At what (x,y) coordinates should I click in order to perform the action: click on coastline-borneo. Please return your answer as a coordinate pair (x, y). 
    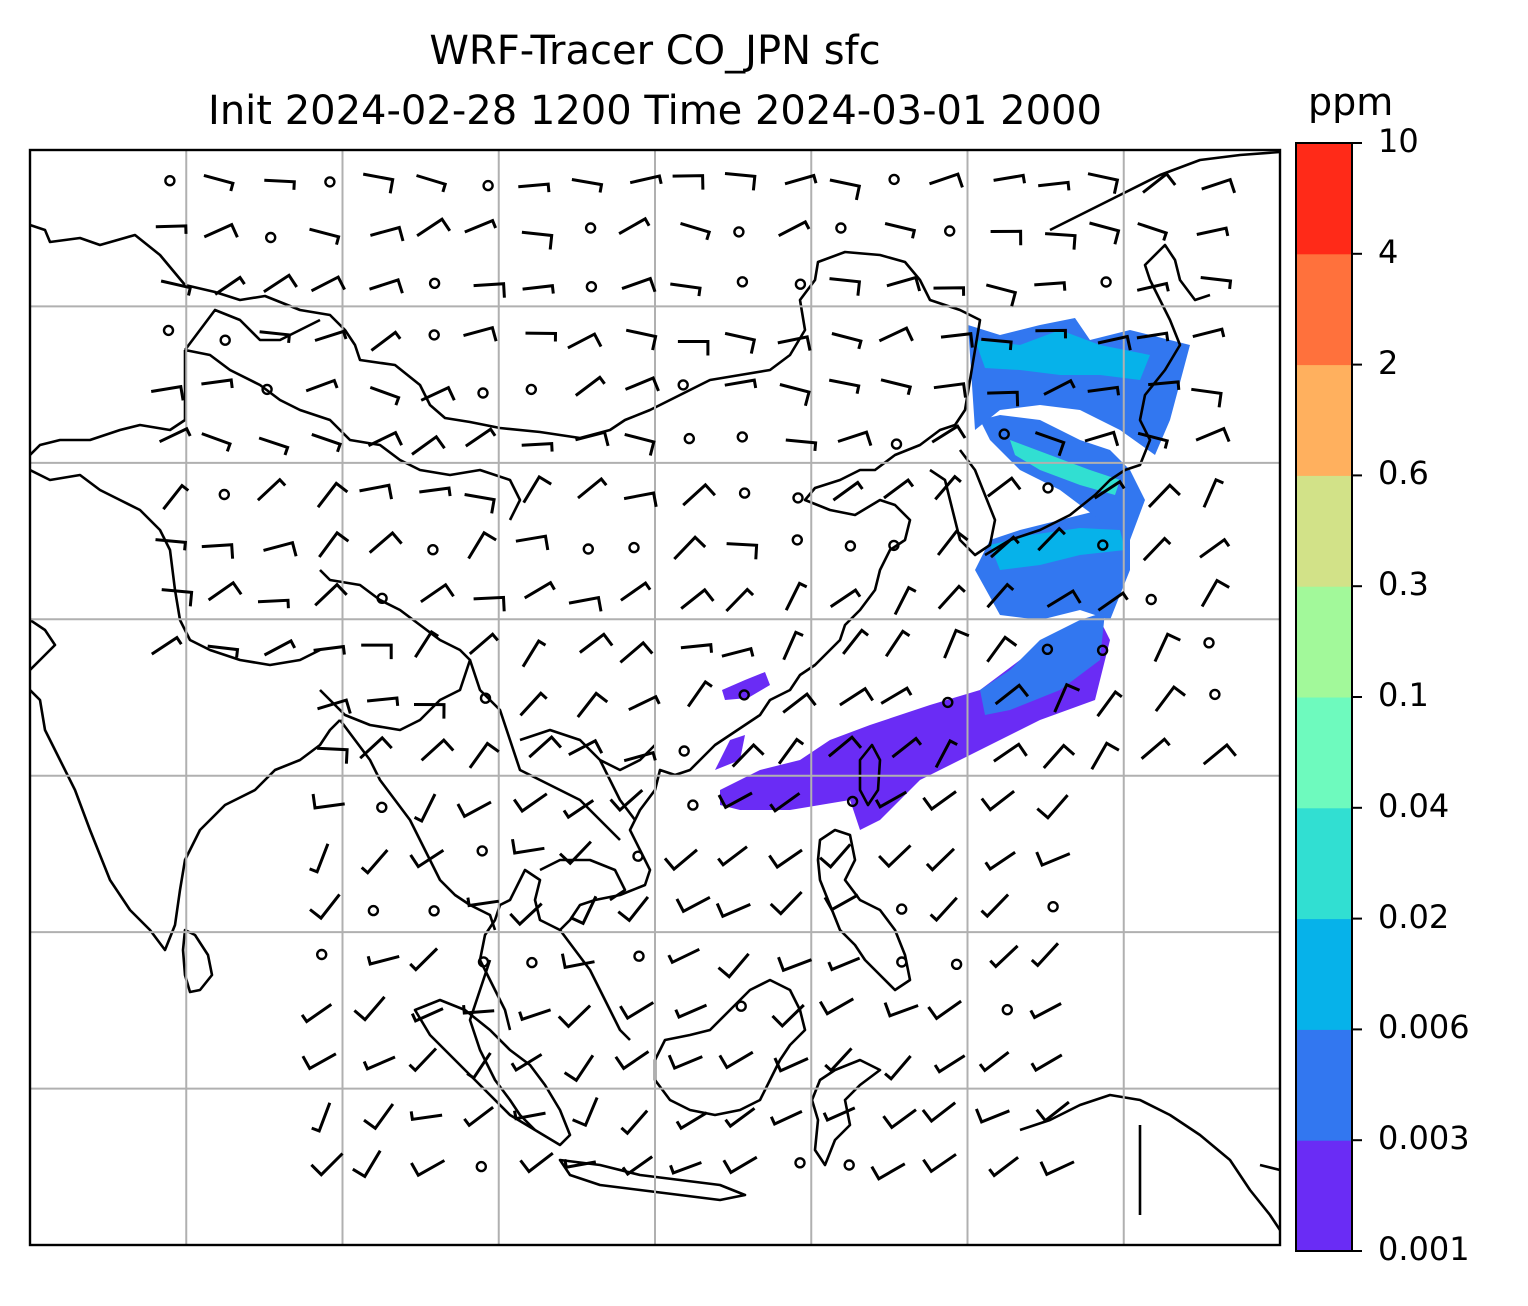
    Looking at the image, I should click on (730, 1047).